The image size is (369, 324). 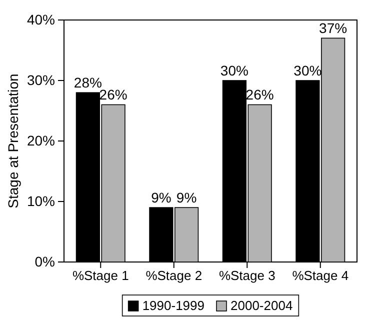 What do you see at coordinates (173, 305) in the screenshot?
I see `legend-label: 1990-1999` at bounding box center [173, 305].